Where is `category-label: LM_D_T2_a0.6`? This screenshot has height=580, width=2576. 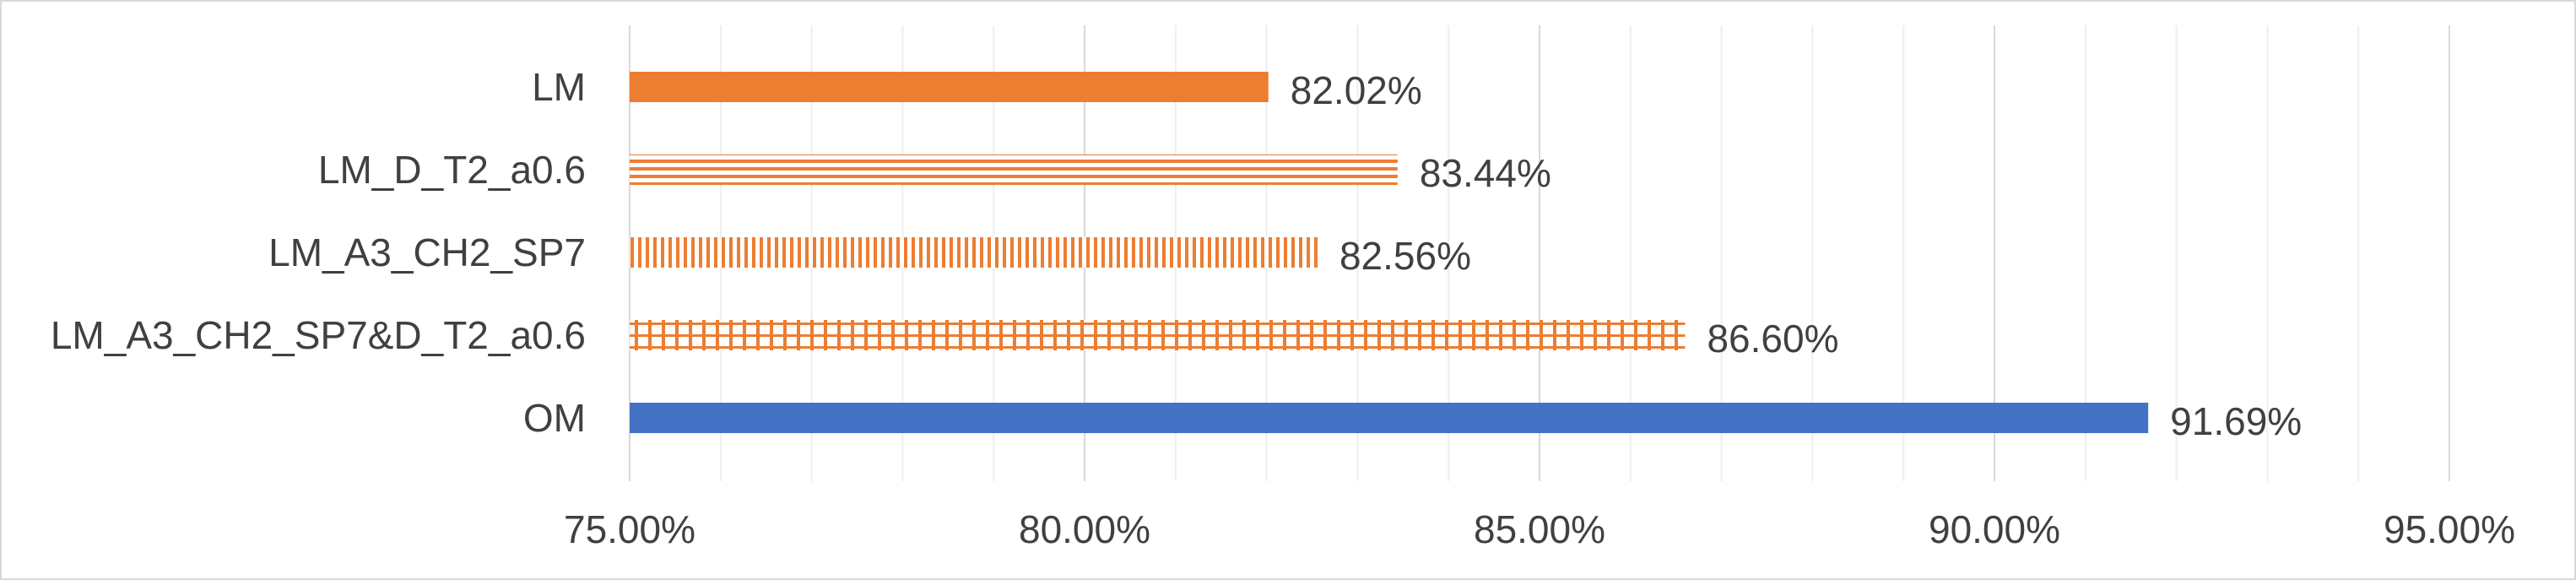
category-label: LM_D_T2_a0.6 is located at coordinates (452, 170).